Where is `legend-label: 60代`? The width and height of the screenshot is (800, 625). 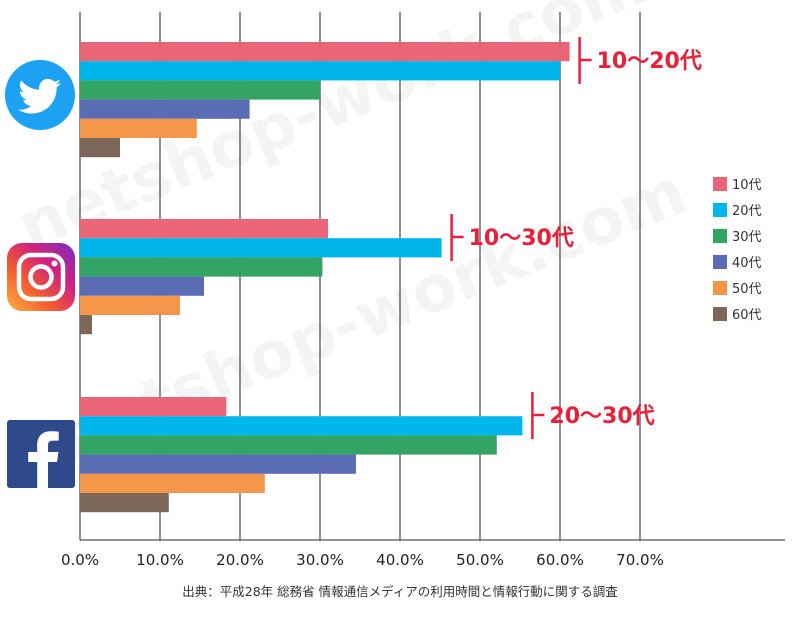
legend-label: 60代 is located at coordinates (747, 315).